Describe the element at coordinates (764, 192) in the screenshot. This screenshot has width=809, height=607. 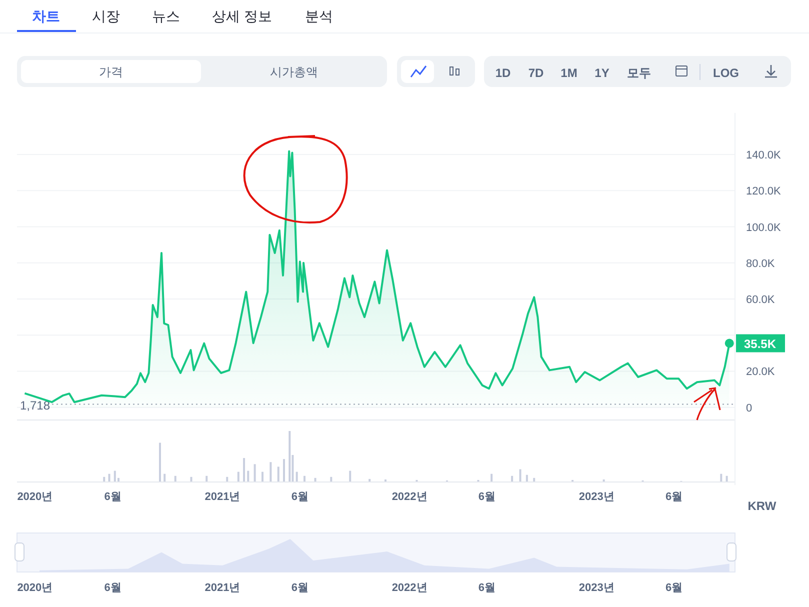
I see `y-tick-label: 120.0K` at that location.